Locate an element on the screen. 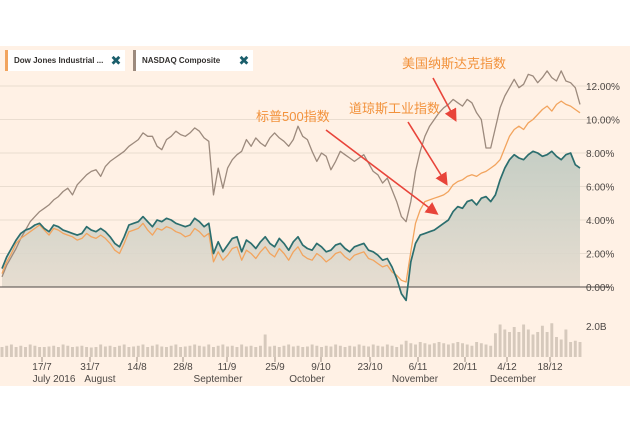  x-tick-label: 14/8 is located at coordinates (137, 367).